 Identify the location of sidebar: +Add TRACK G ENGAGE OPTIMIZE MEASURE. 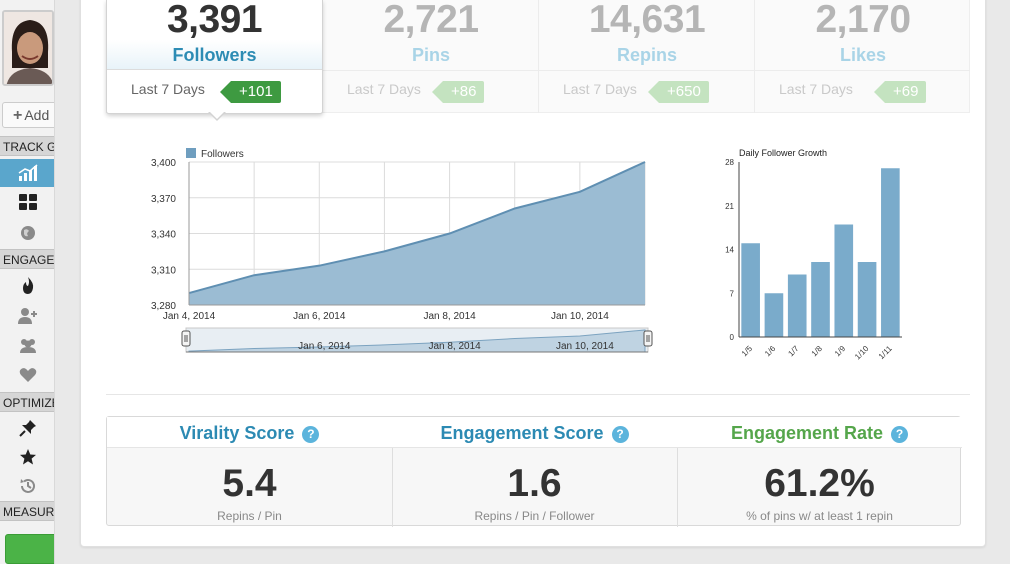
(27, 282).